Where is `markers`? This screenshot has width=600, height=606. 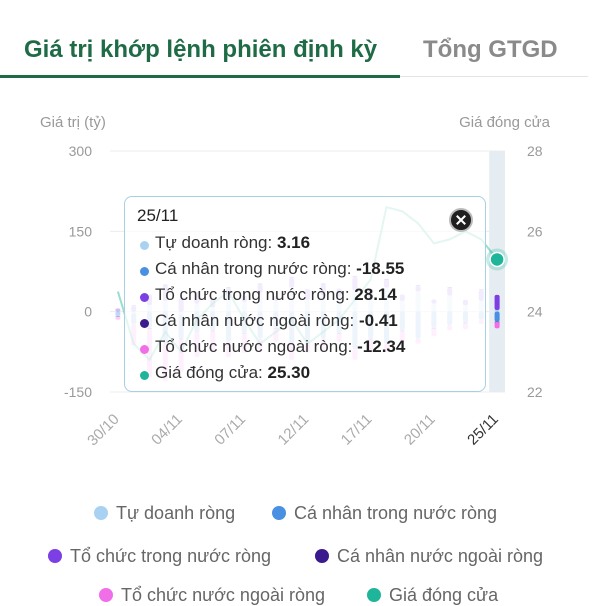
markers is located at coordinates (497, 259).